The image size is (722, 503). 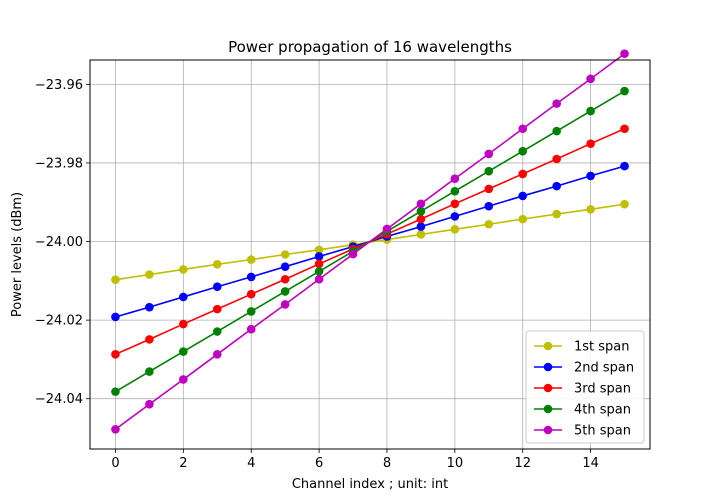 I want to click on y-tick-label: −24.02, so click(x=59, y=321).